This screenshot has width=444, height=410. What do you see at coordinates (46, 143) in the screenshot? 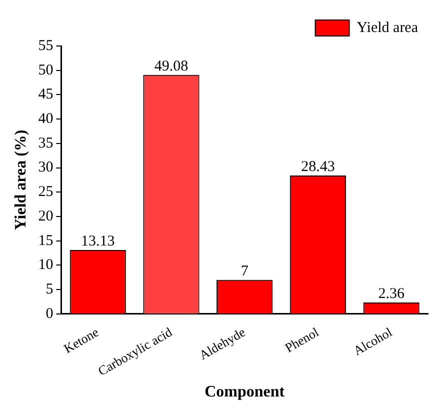
I see `y-tick-label: 35` at bounding box center [46, 143].